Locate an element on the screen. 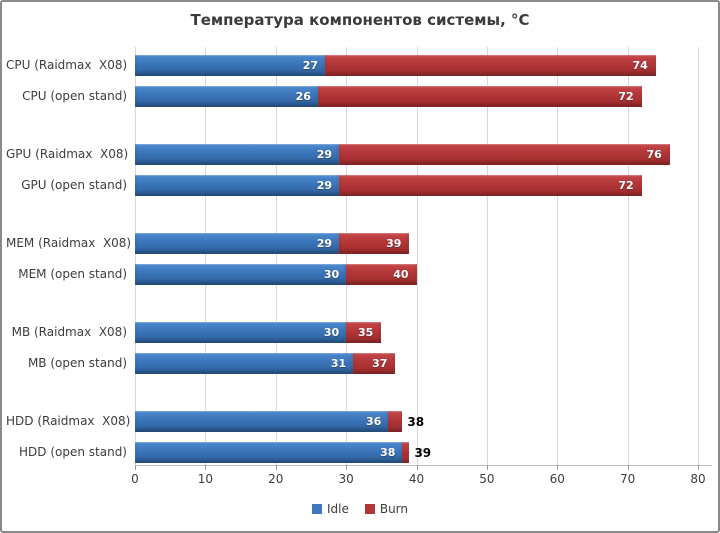 Image resolution: width=720 pixels, height=533 pixels. category-label: GPU (Raidmax X08) is located at coordinates (67, 154).